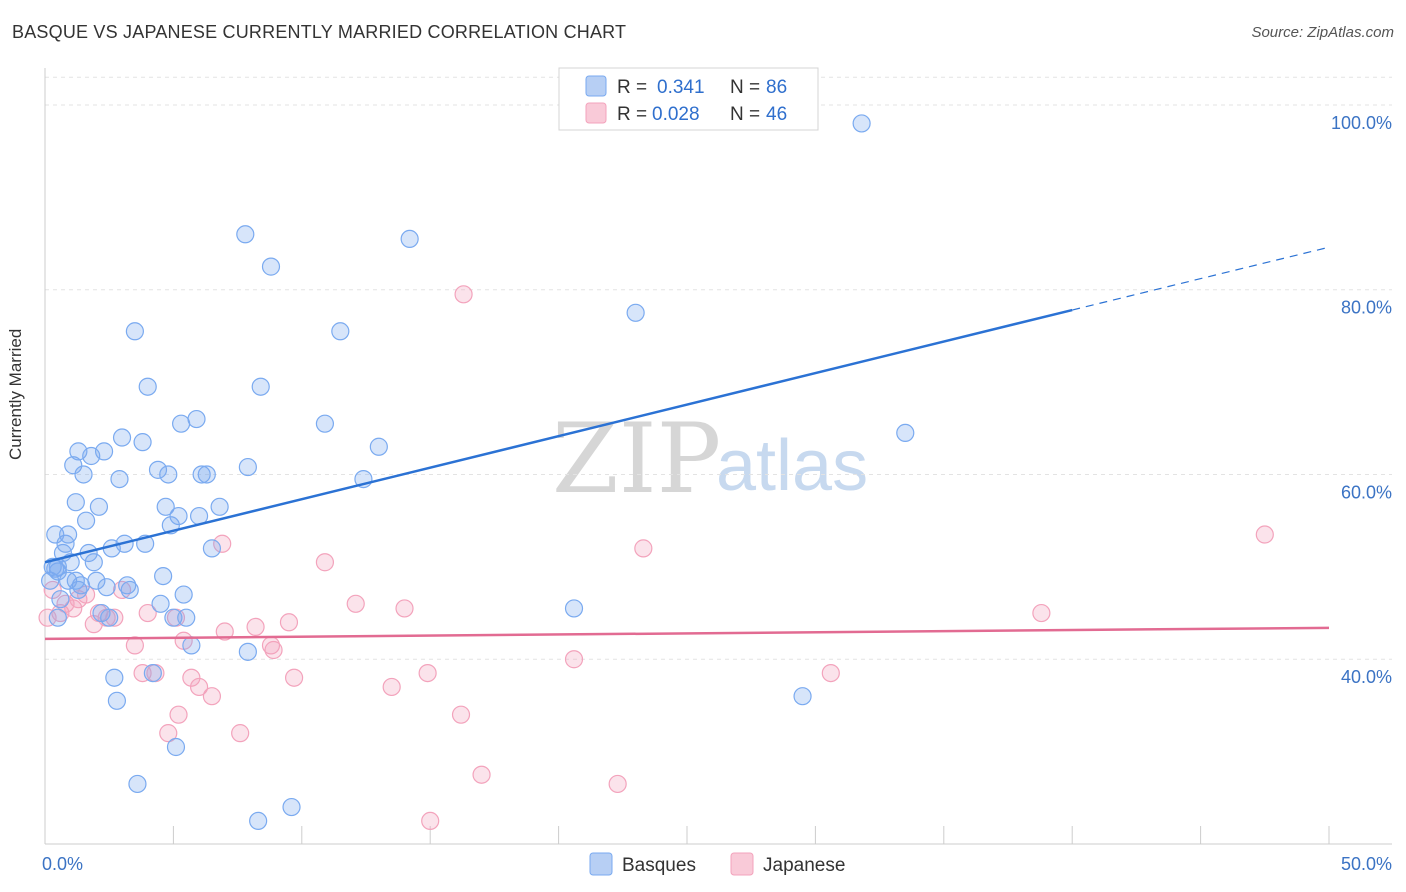  Describe the element at coordinates (1366, 864) in the screenshot. I see `x-tick-label-max: 50.0%` at that location.